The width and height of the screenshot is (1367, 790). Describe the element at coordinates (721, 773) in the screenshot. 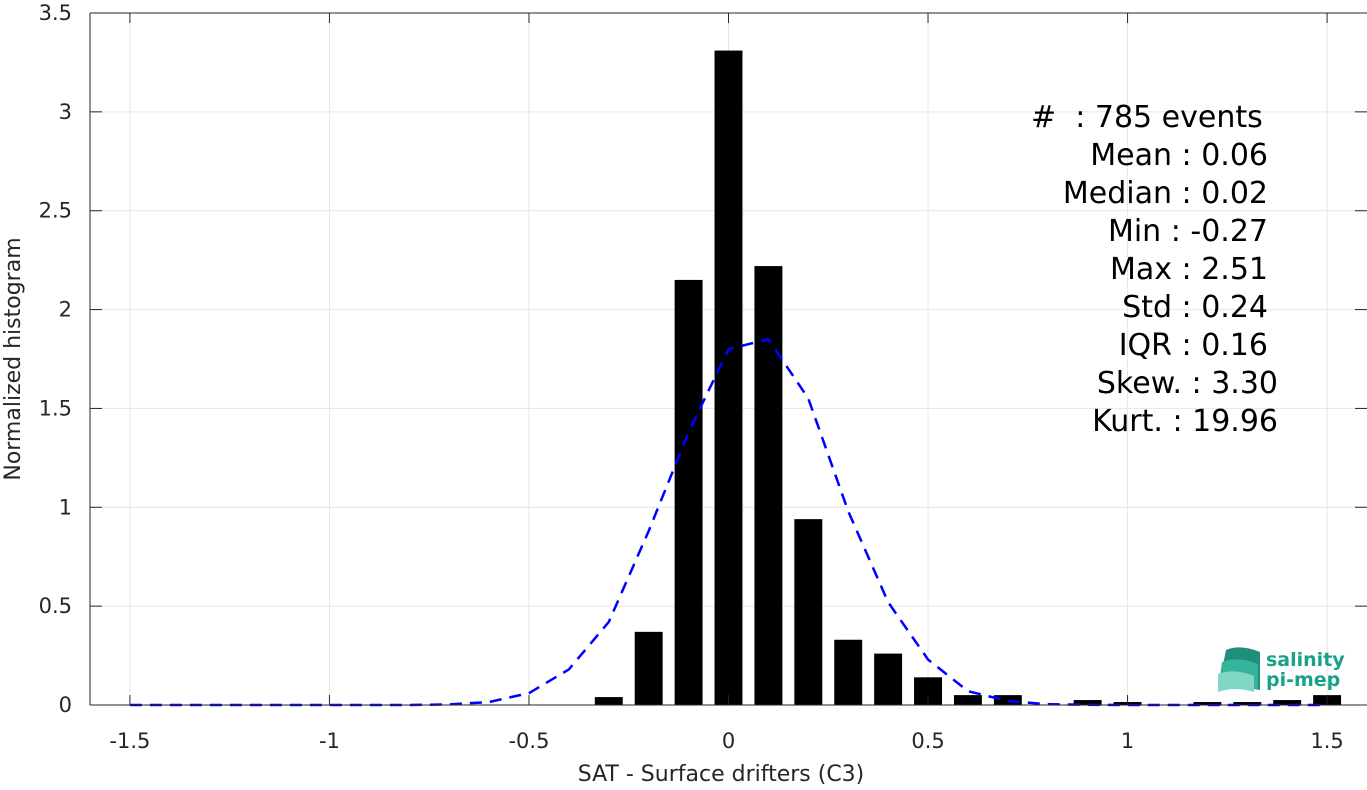

I see `x-axis-label: SAT - Surface drifters (C3)` at that location.